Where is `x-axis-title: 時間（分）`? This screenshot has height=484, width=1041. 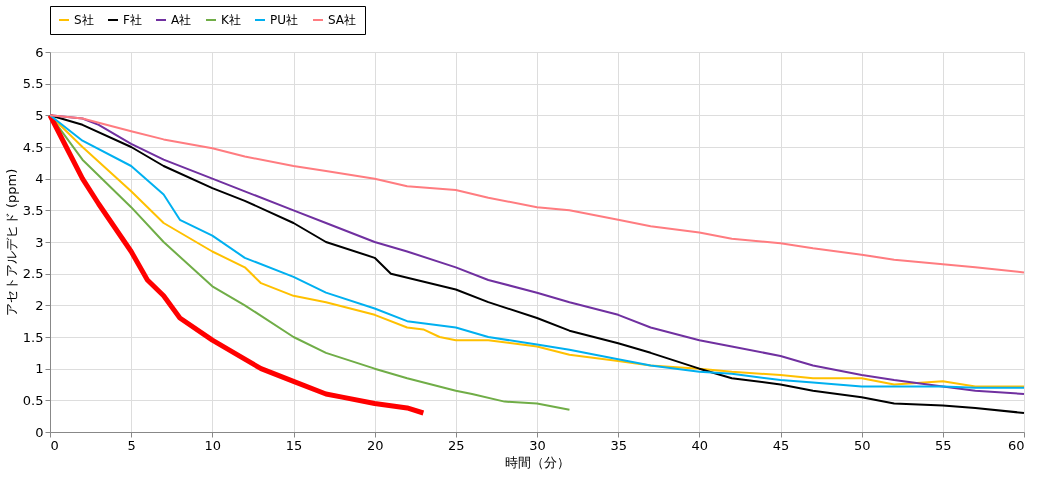
x-axis-title: 時間（分） is located at coordinates (537, 462).